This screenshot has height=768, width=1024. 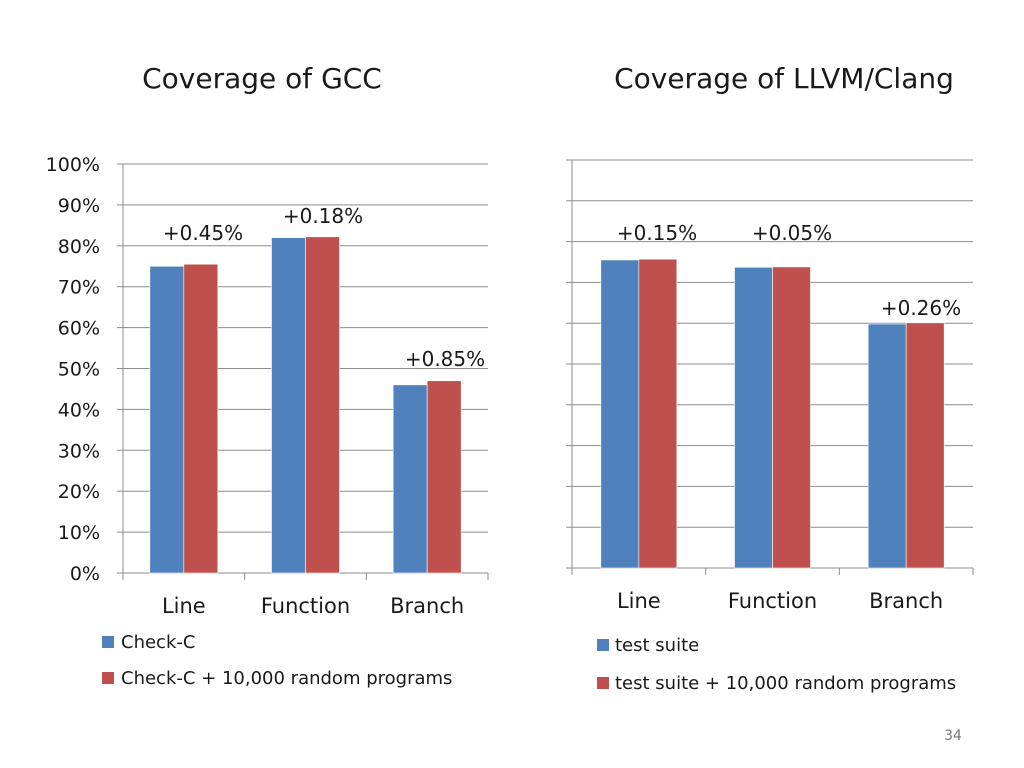 What do you see at coordinates (167, 419) in the screenshot?
I see `gcc-bar-line-series1` at bounding box center [167, 419].